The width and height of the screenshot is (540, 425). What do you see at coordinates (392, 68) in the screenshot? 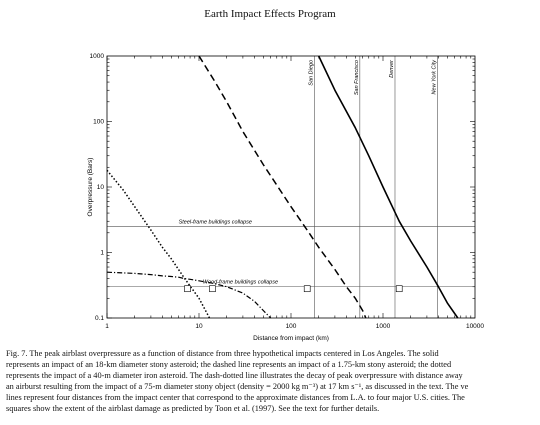
I see `city-label: Denver` at bounding box center [392, 68].